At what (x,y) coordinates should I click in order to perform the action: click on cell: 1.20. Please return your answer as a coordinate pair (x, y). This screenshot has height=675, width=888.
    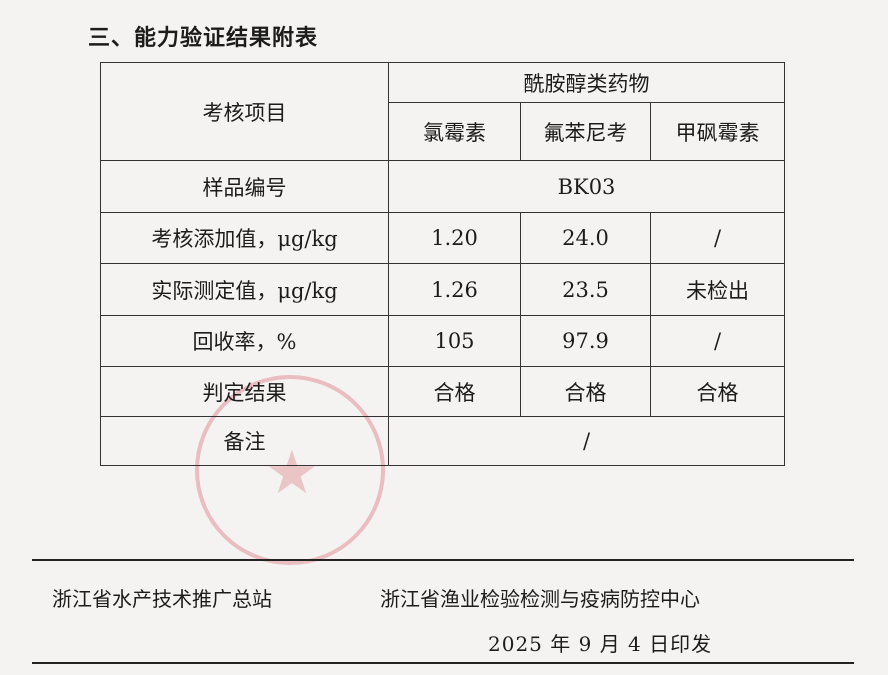
    Looking at the image, I should click on (454, 238).